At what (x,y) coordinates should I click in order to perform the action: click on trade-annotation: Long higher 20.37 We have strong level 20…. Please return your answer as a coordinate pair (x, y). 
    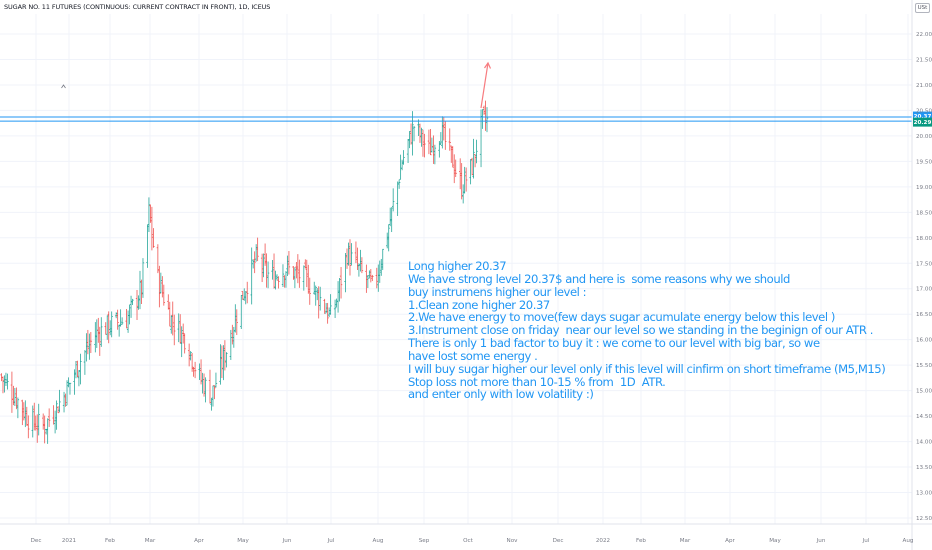
    Looking at the image, I should click on (647, 330).